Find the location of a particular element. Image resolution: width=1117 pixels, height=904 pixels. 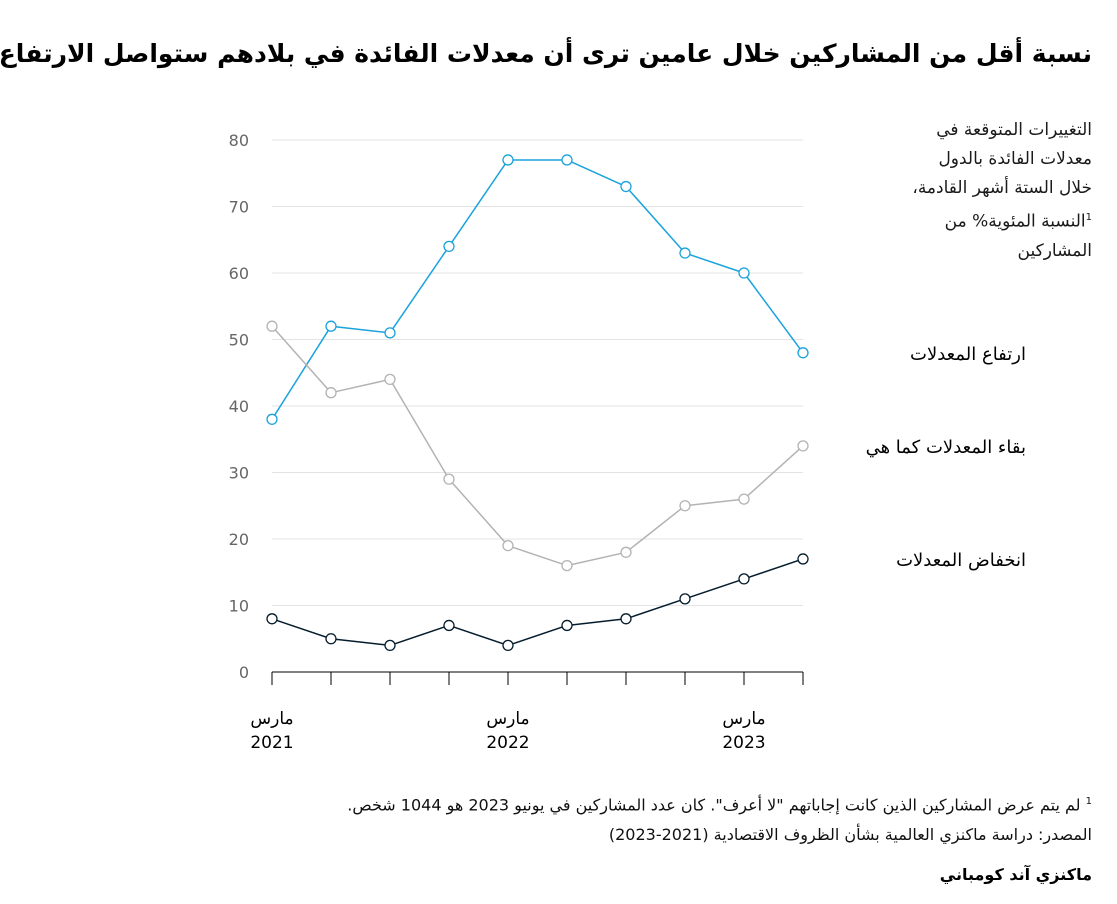

caption-line-4: 1النسبة المئوية% من is located at coordinates (977, 220).